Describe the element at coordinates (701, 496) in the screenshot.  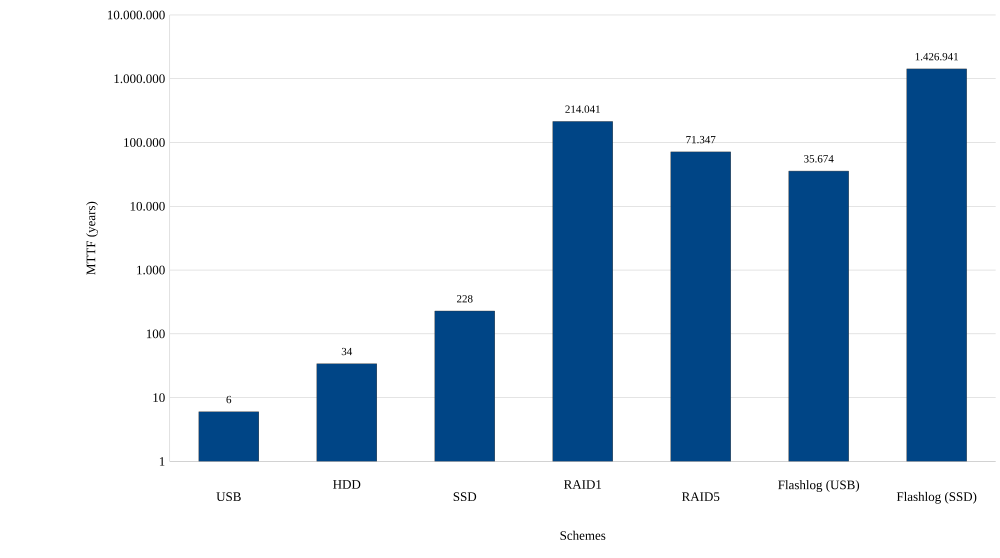
I see `x-tick-label: RAID5` at that location.